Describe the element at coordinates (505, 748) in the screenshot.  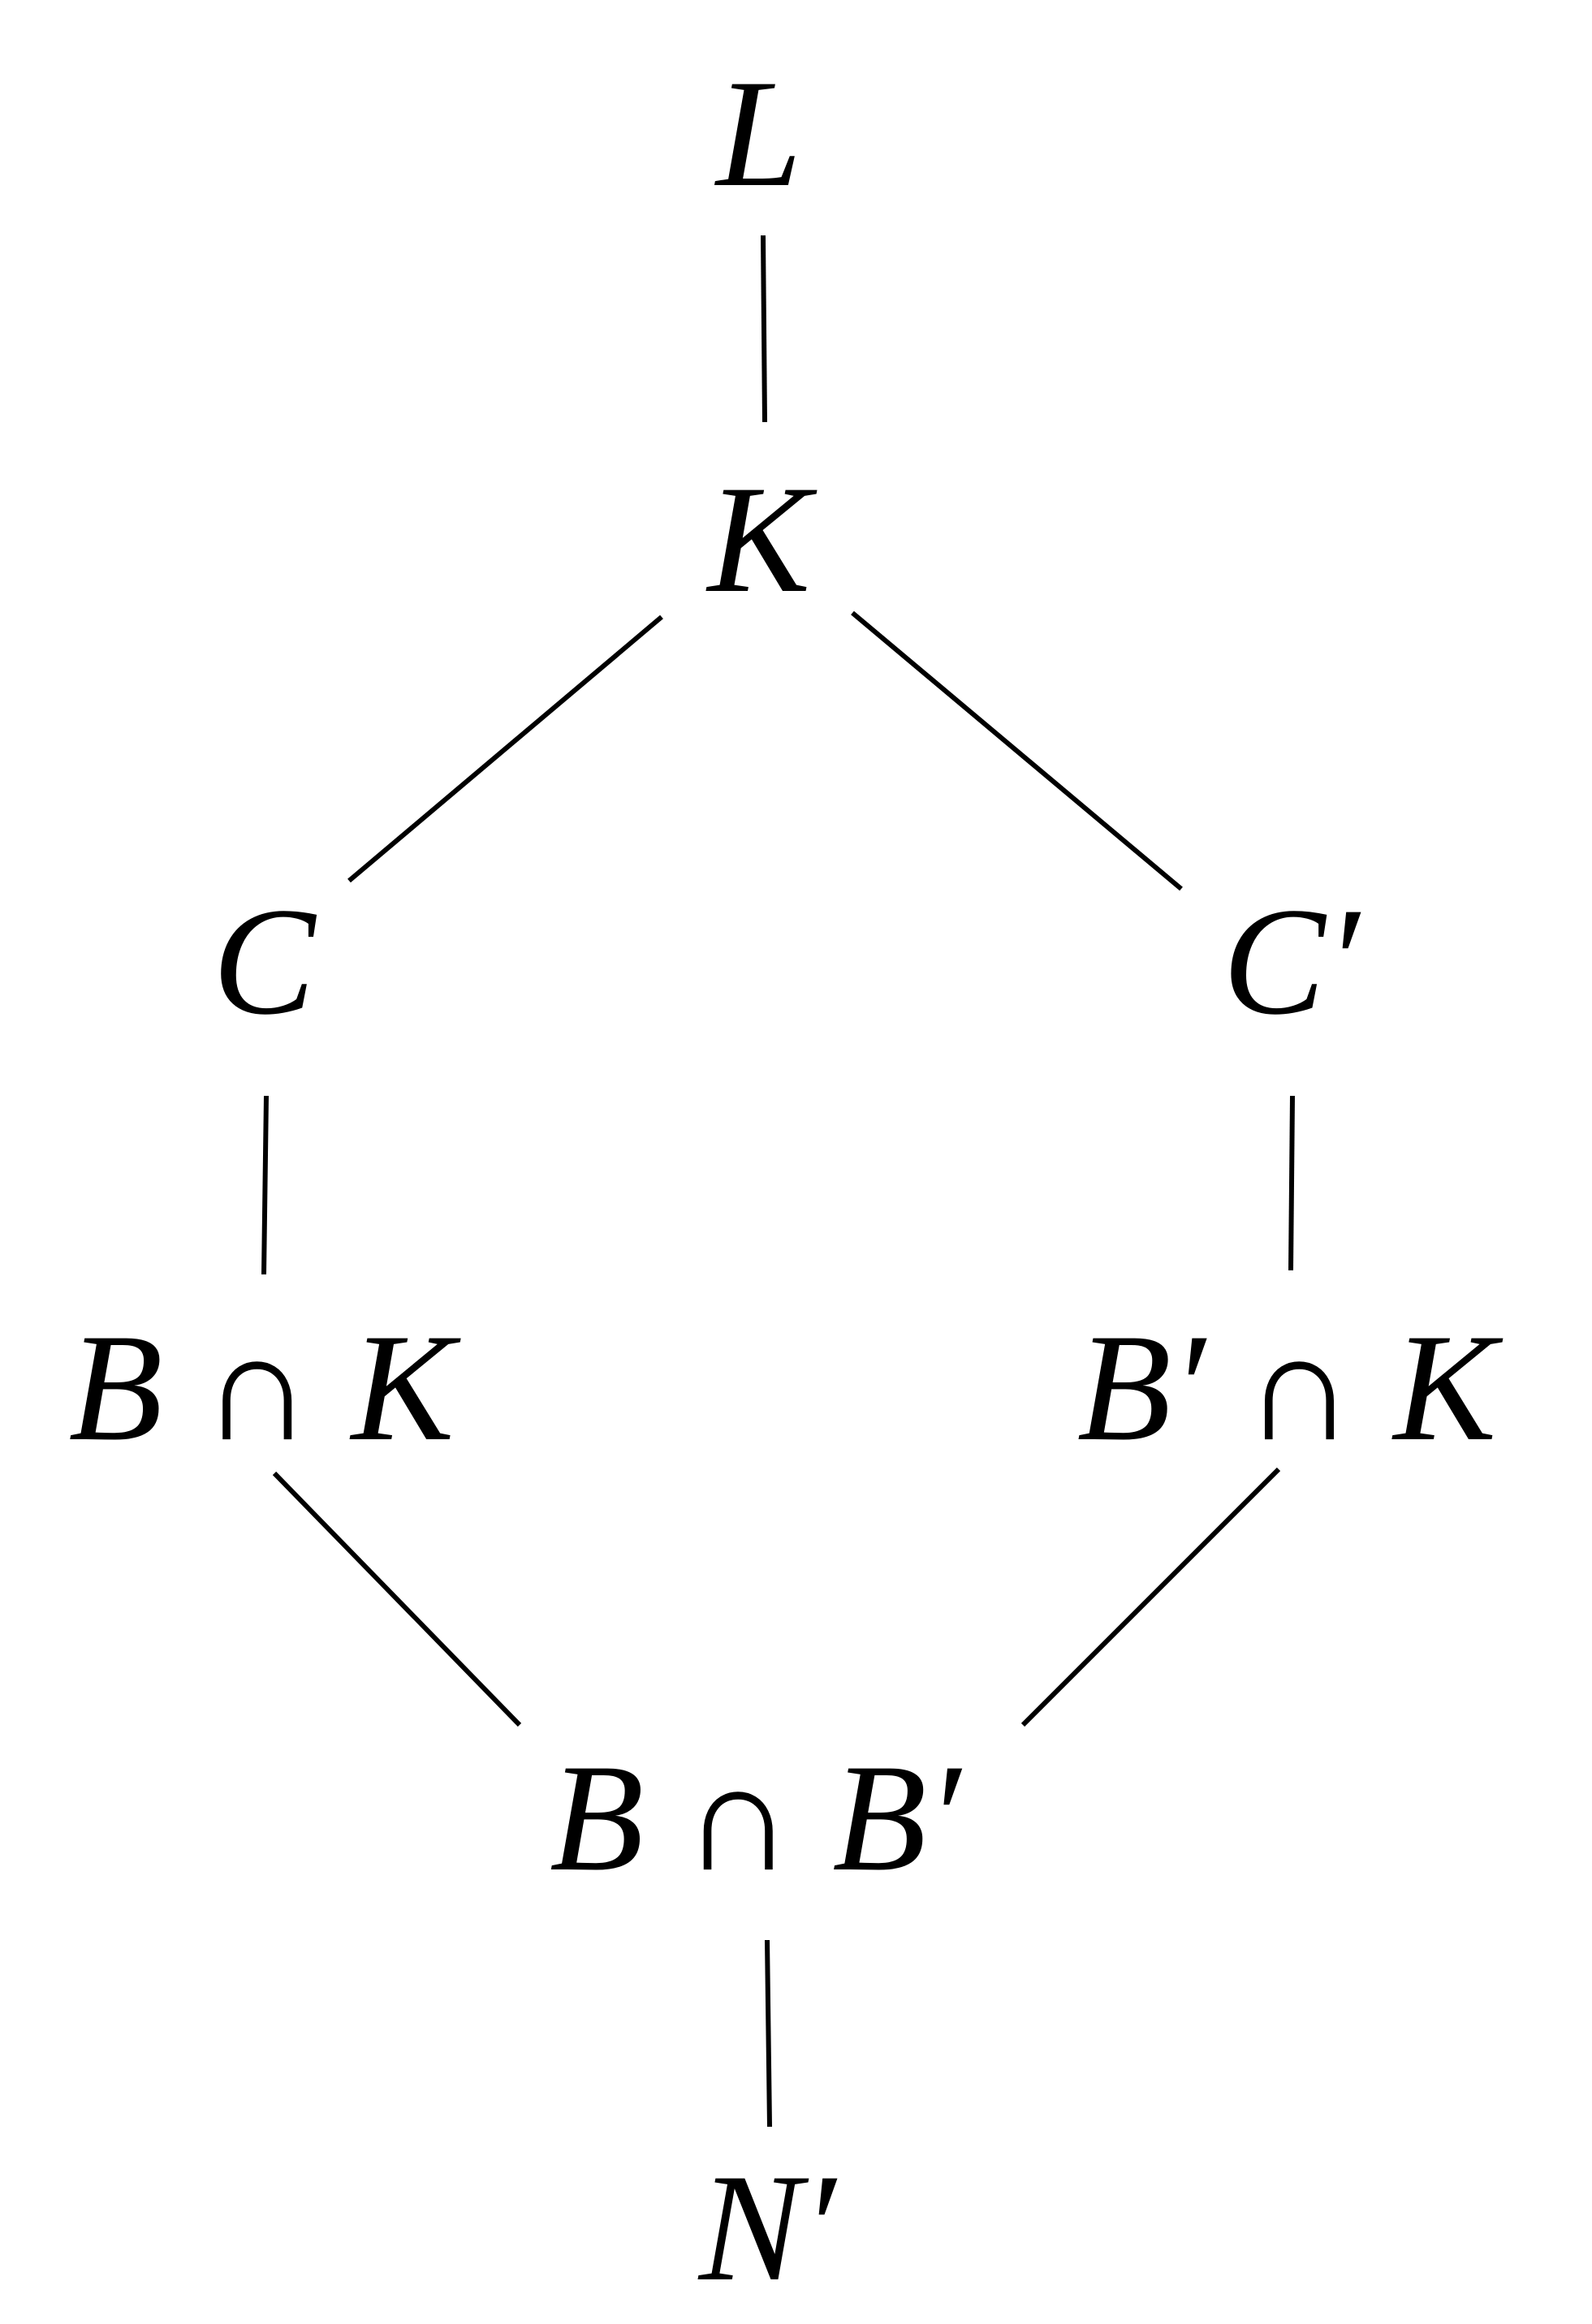
I see `edge-K-C` at that location.